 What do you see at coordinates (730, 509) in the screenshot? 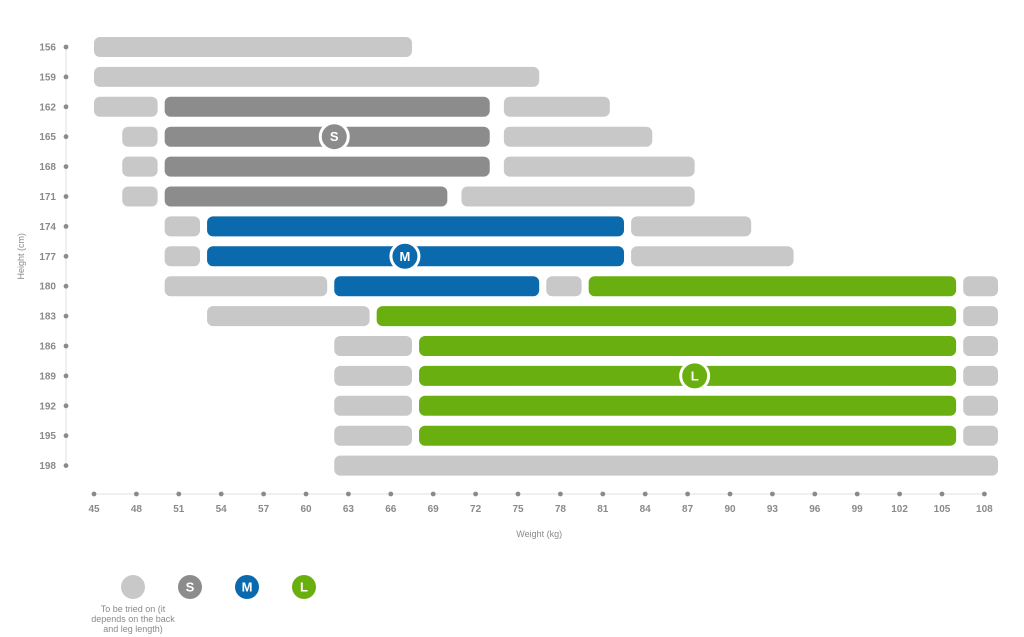
I see `x-tick-label: 90` at bounding box center [730, 509].